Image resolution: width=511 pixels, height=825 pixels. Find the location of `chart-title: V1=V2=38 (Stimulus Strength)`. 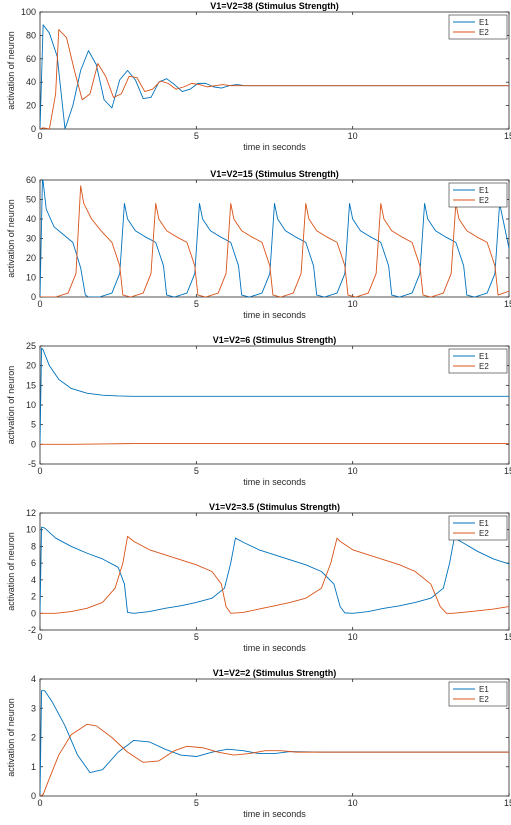

chart-title: V1=V2=38 (Stimulus Strength) is located at coordinates (274, 6).